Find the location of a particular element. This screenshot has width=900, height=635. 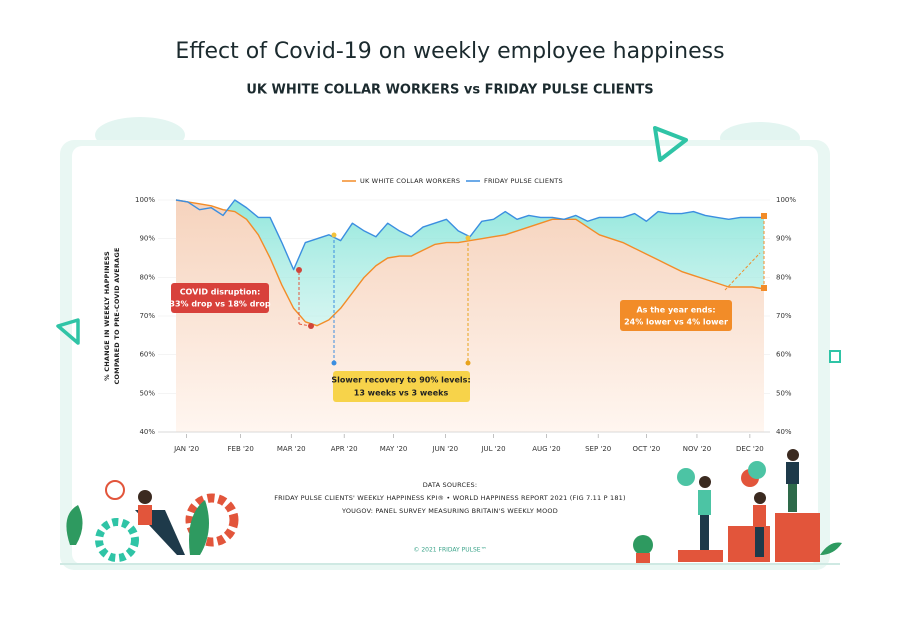

x-tick-label: OCT '20 is located at coordinates (647, 449).